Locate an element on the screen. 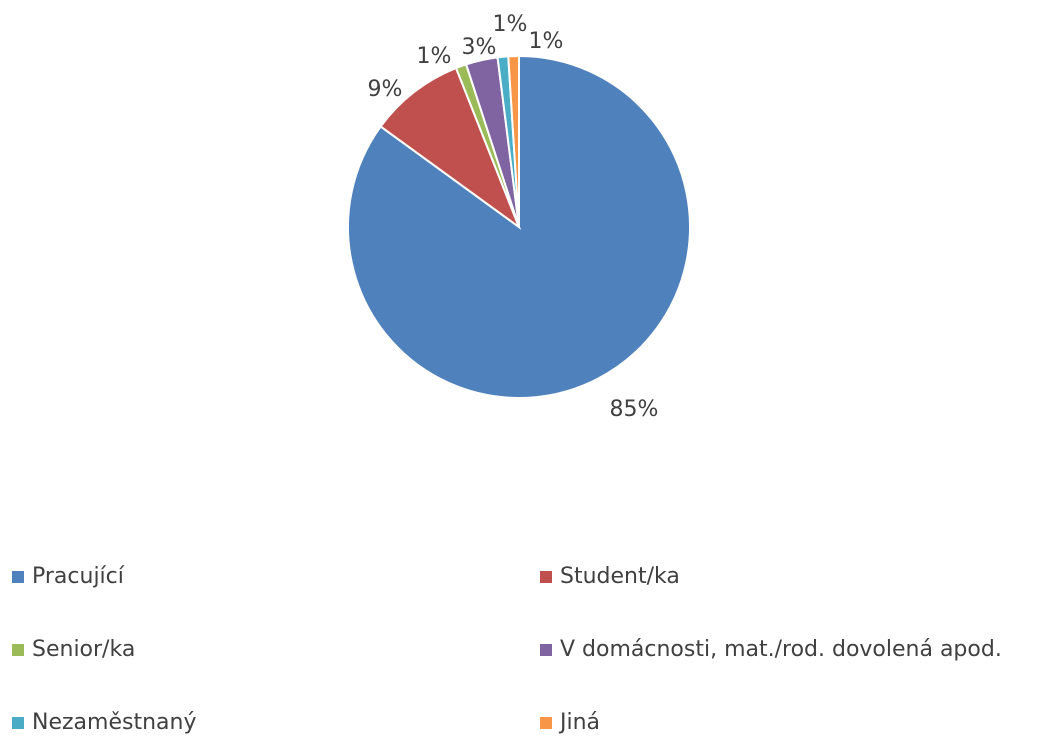  legend-label: Student/ka is located at coordinates (620, 576).